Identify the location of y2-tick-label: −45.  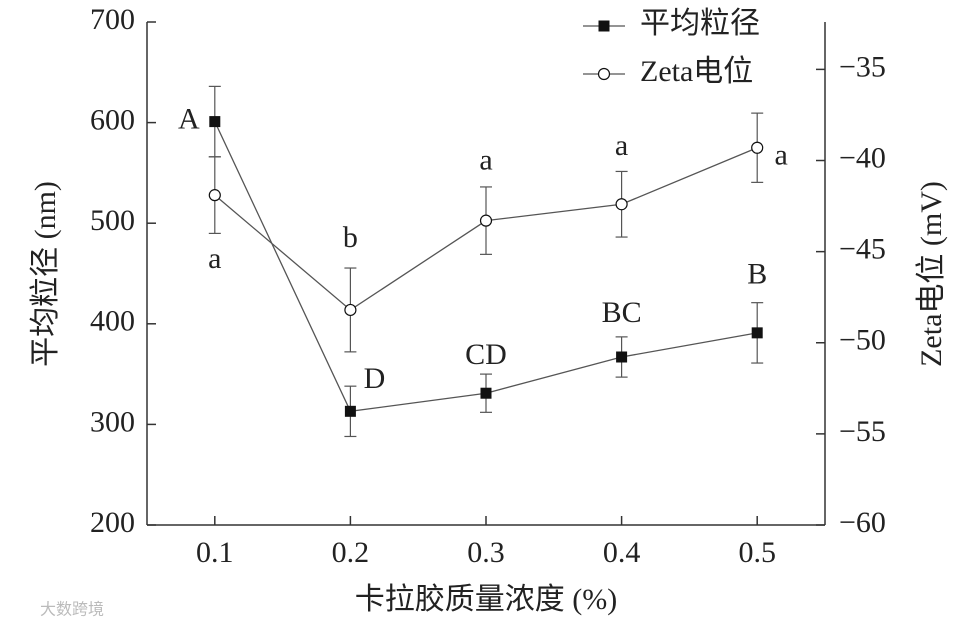
(862, 249).